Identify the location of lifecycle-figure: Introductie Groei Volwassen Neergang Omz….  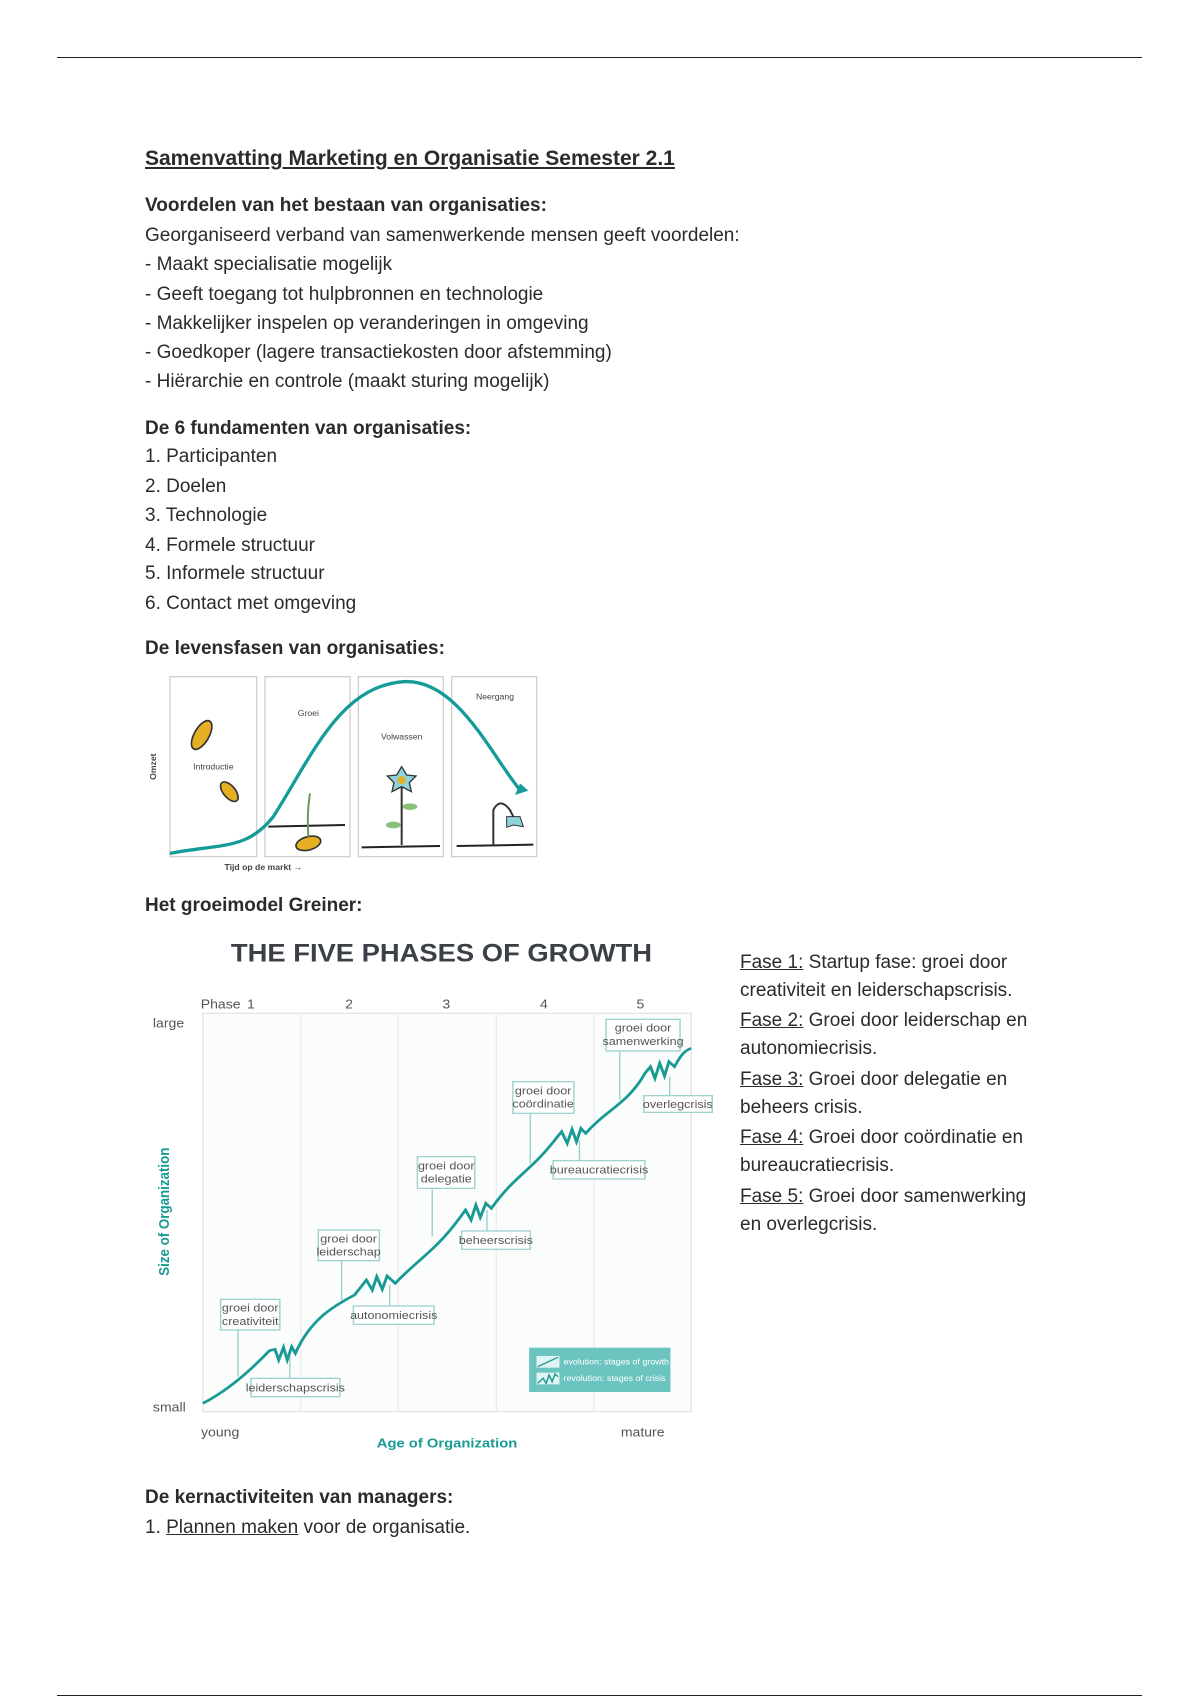
(343, 774).